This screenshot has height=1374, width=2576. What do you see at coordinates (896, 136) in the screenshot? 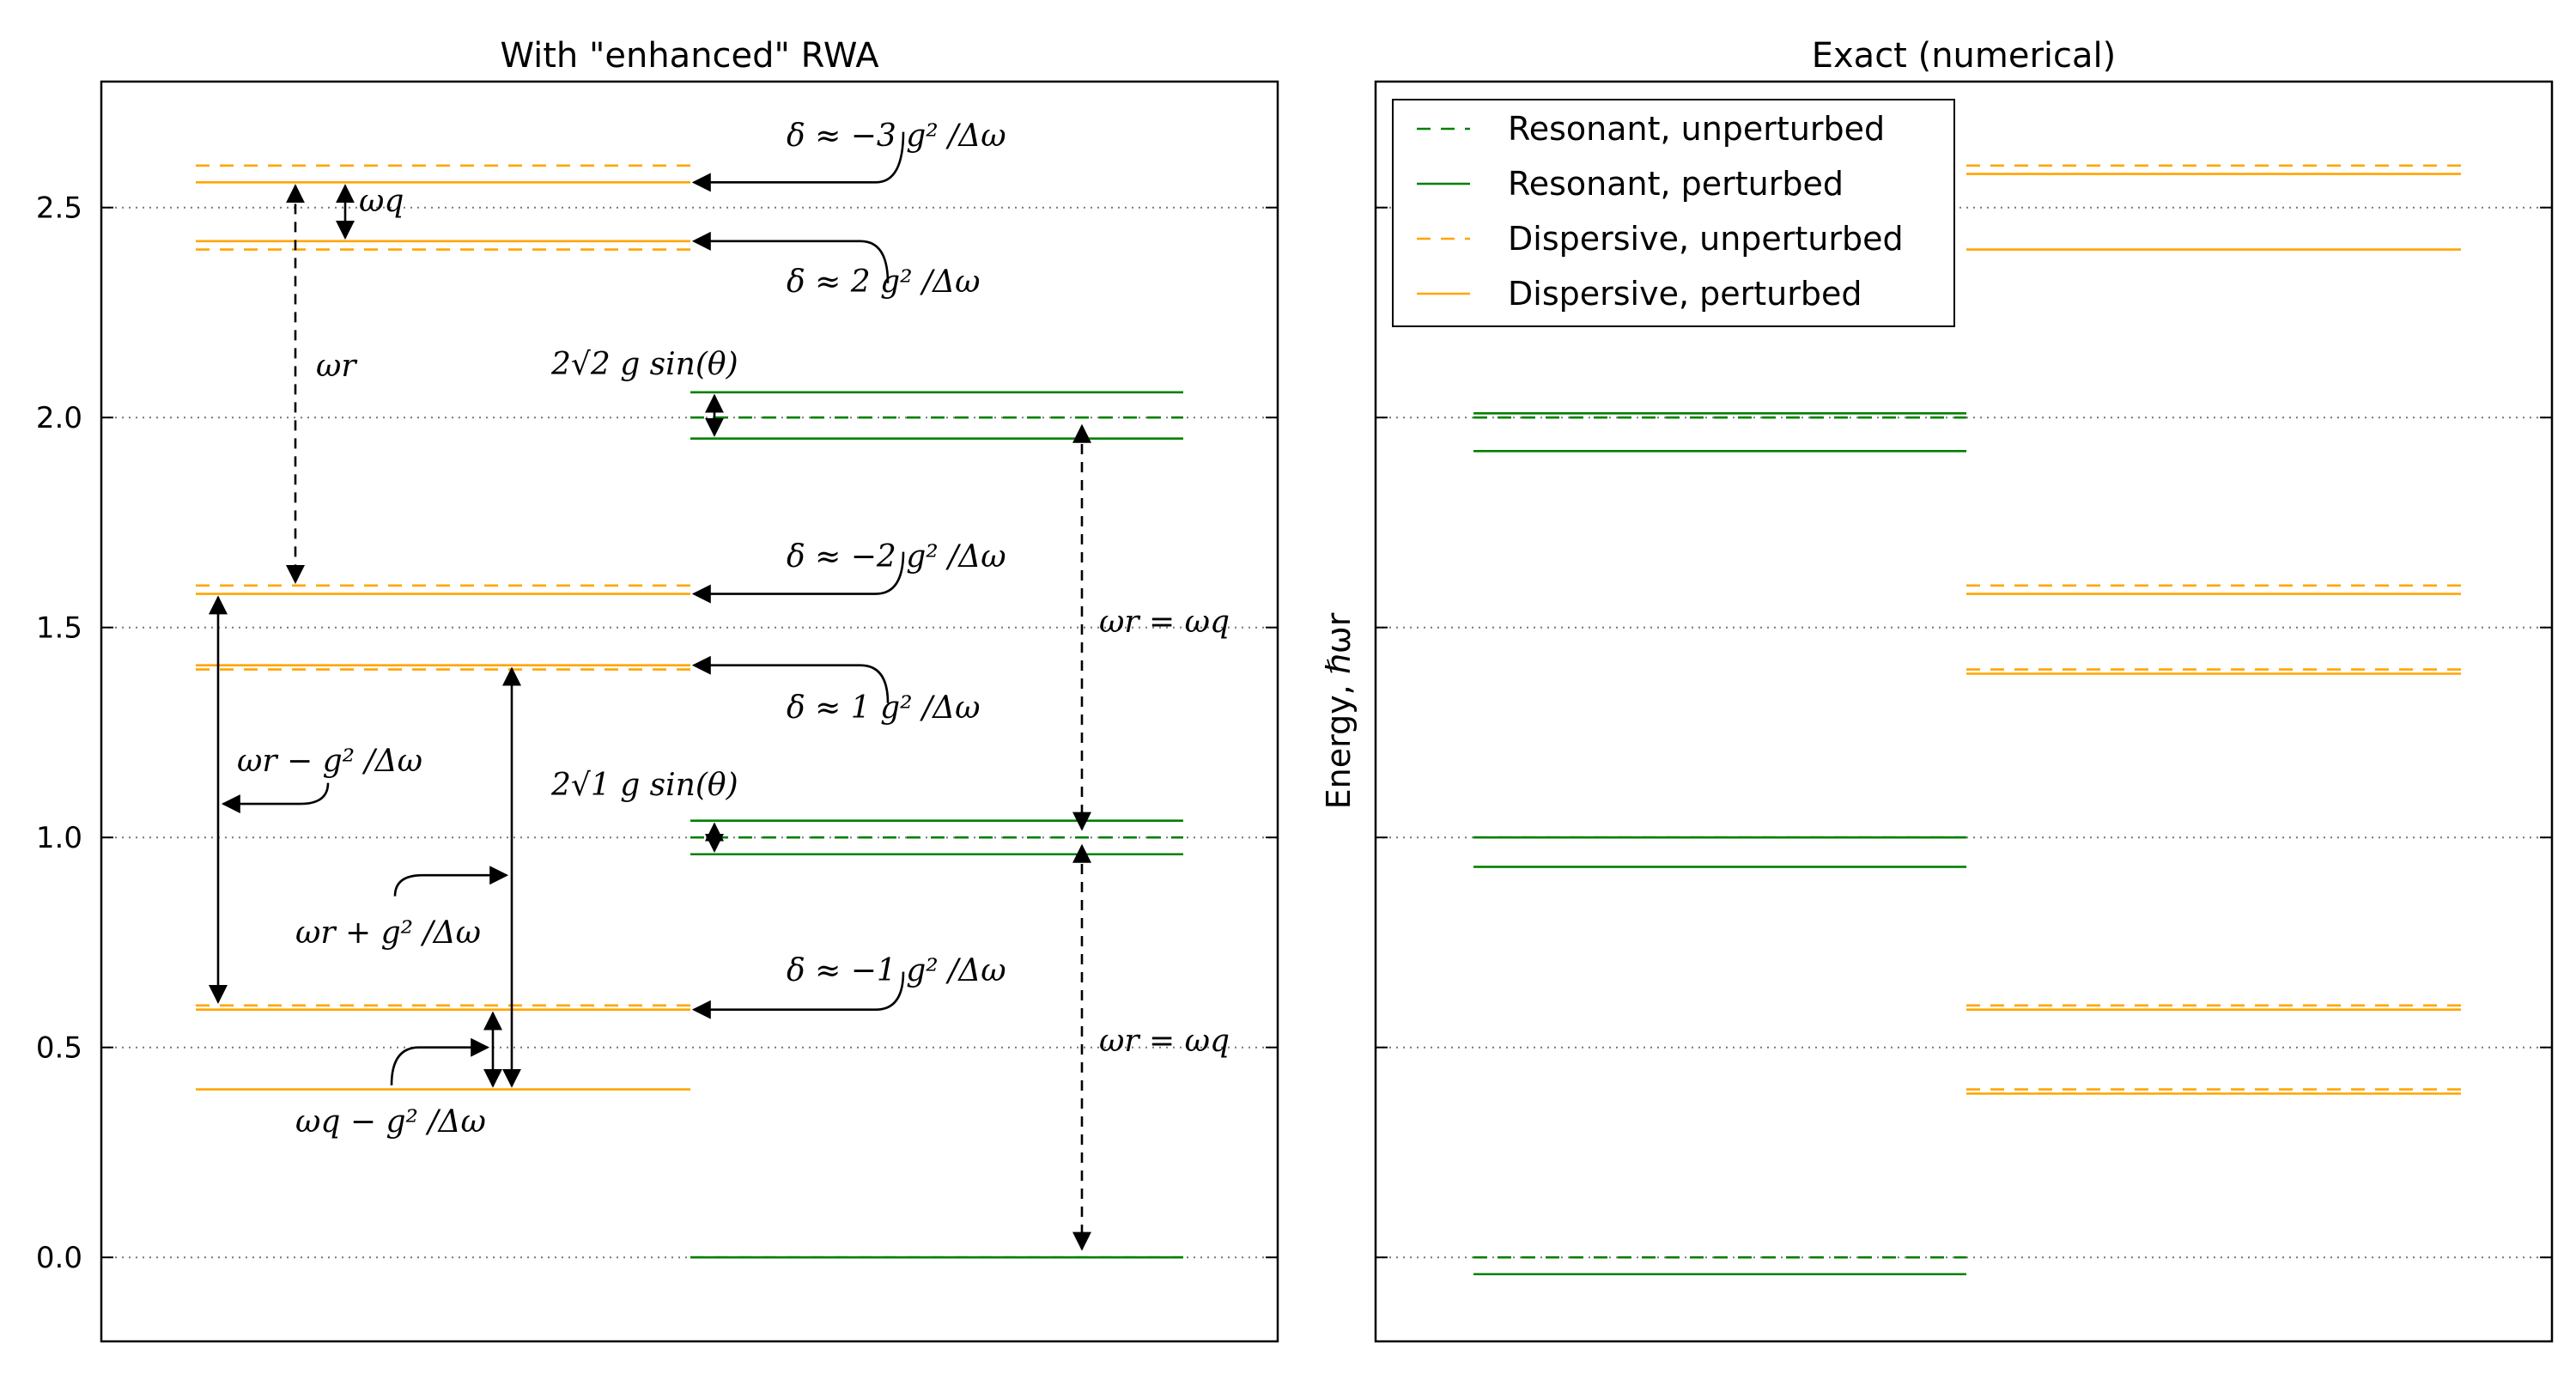
I see `annotation-d-m3: δ ≈ −3 g² /Δω` at bounding box center [896, 136].